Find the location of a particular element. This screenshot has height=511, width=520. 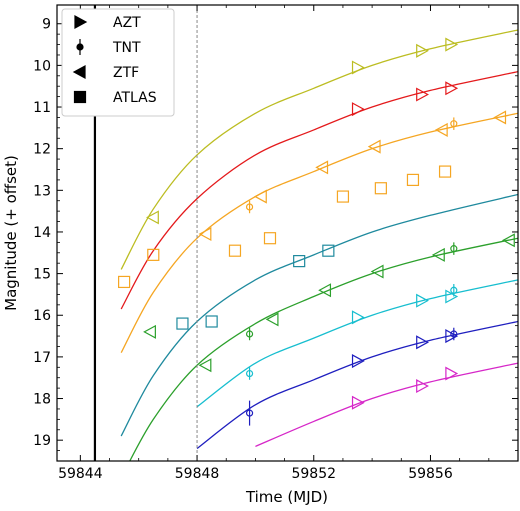

y-tick-label: 10 is located at coordinates (42, 66).